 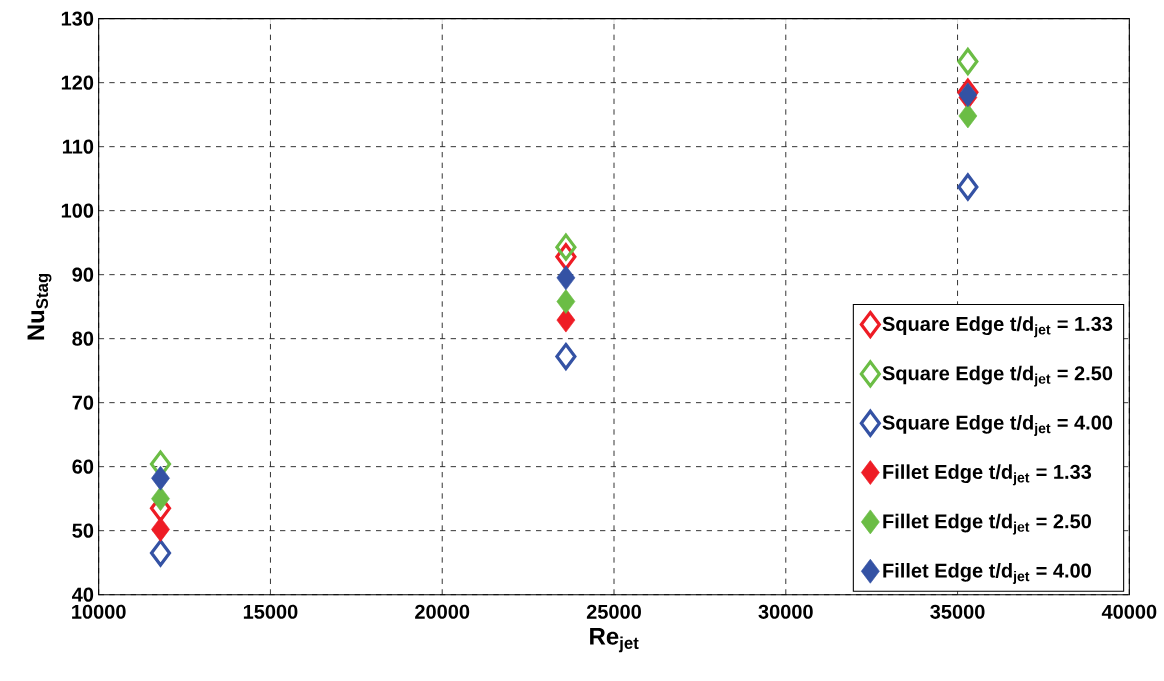 I want to click on legend-label: Square Edge t/d$_{jet}$ = 2.50, so click(x=997, y=376).